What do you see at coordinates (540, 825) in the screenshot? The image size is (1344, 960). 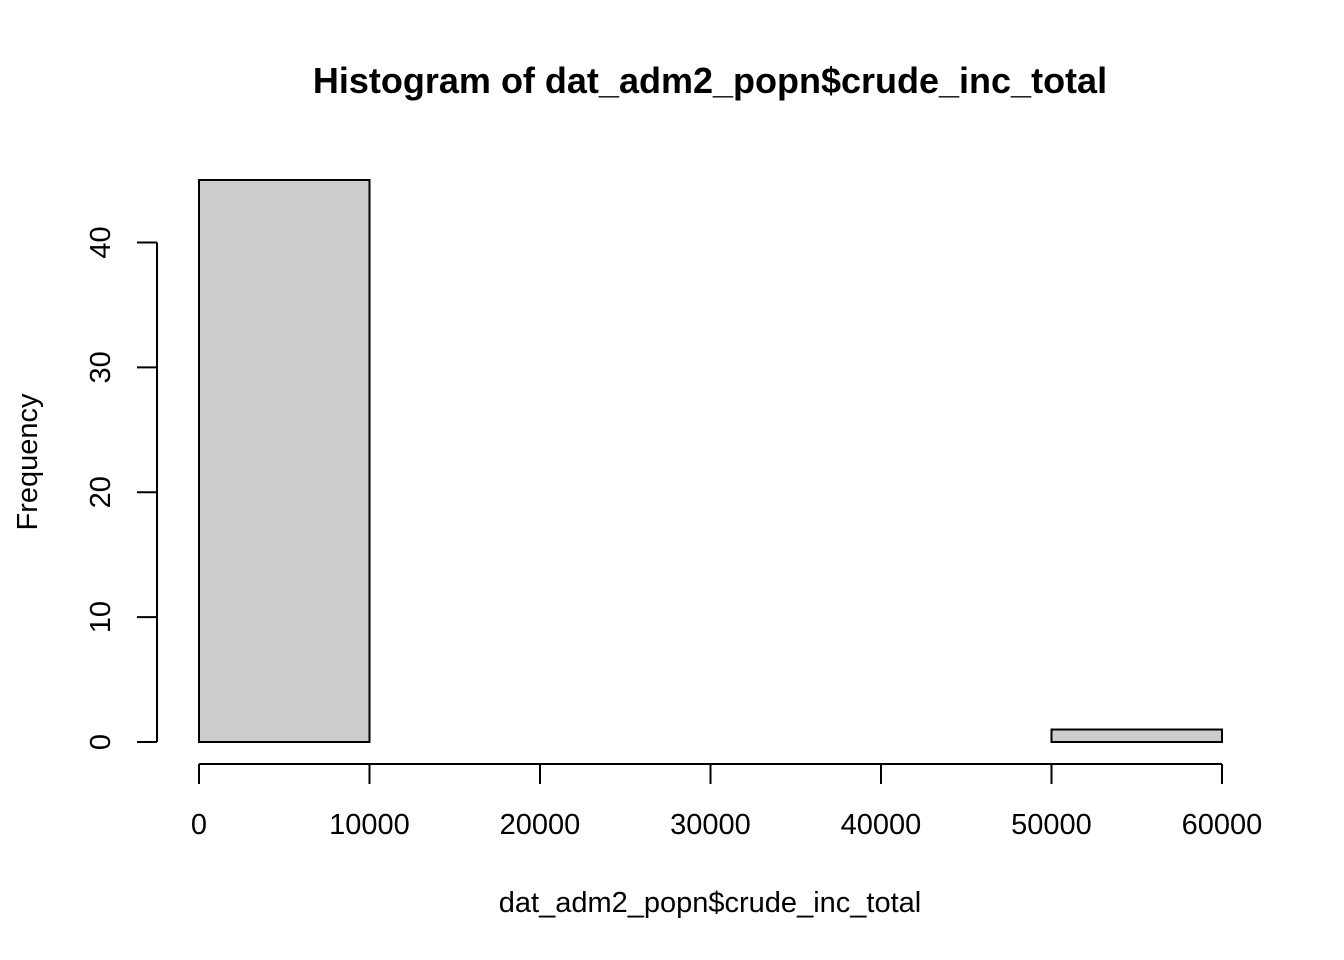 I see `x-tick-label: 20000` at bounding box center [540, 825].